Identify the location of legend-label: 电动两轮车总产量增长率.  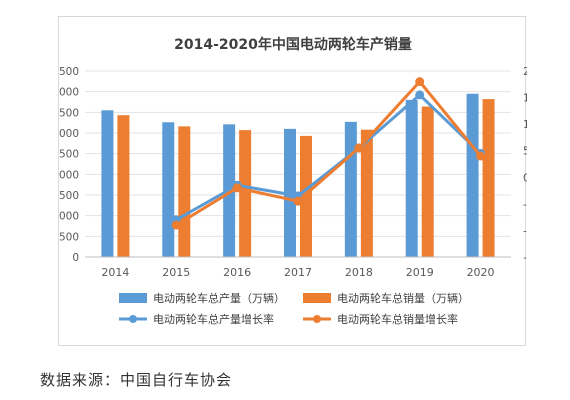
(213, 319).